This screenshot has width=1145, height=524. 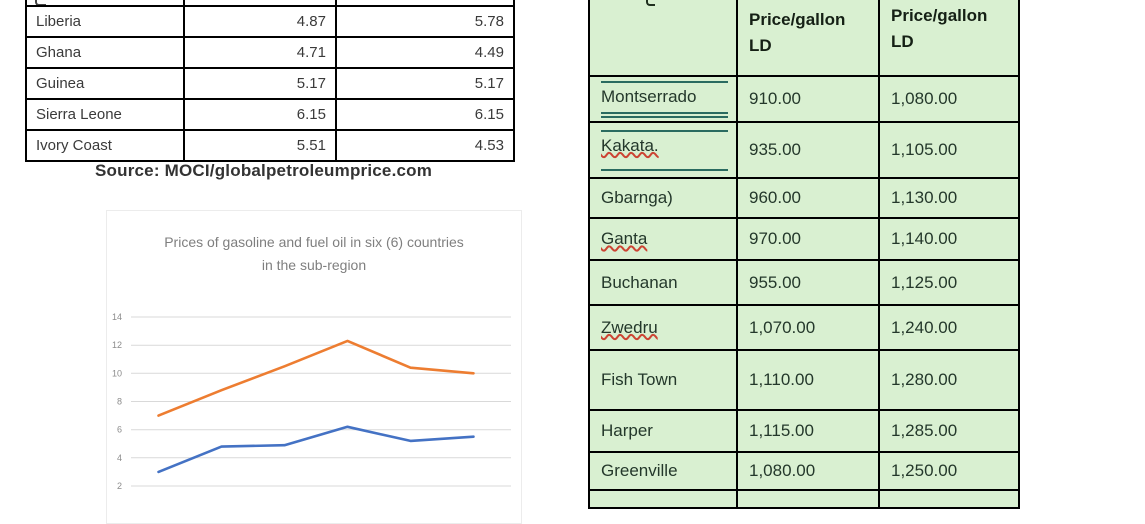 What do you see at coordinates (105, 114) in the screenshot?
I see `country-cell: Sierra Leone` at bounding box center [105, 114].